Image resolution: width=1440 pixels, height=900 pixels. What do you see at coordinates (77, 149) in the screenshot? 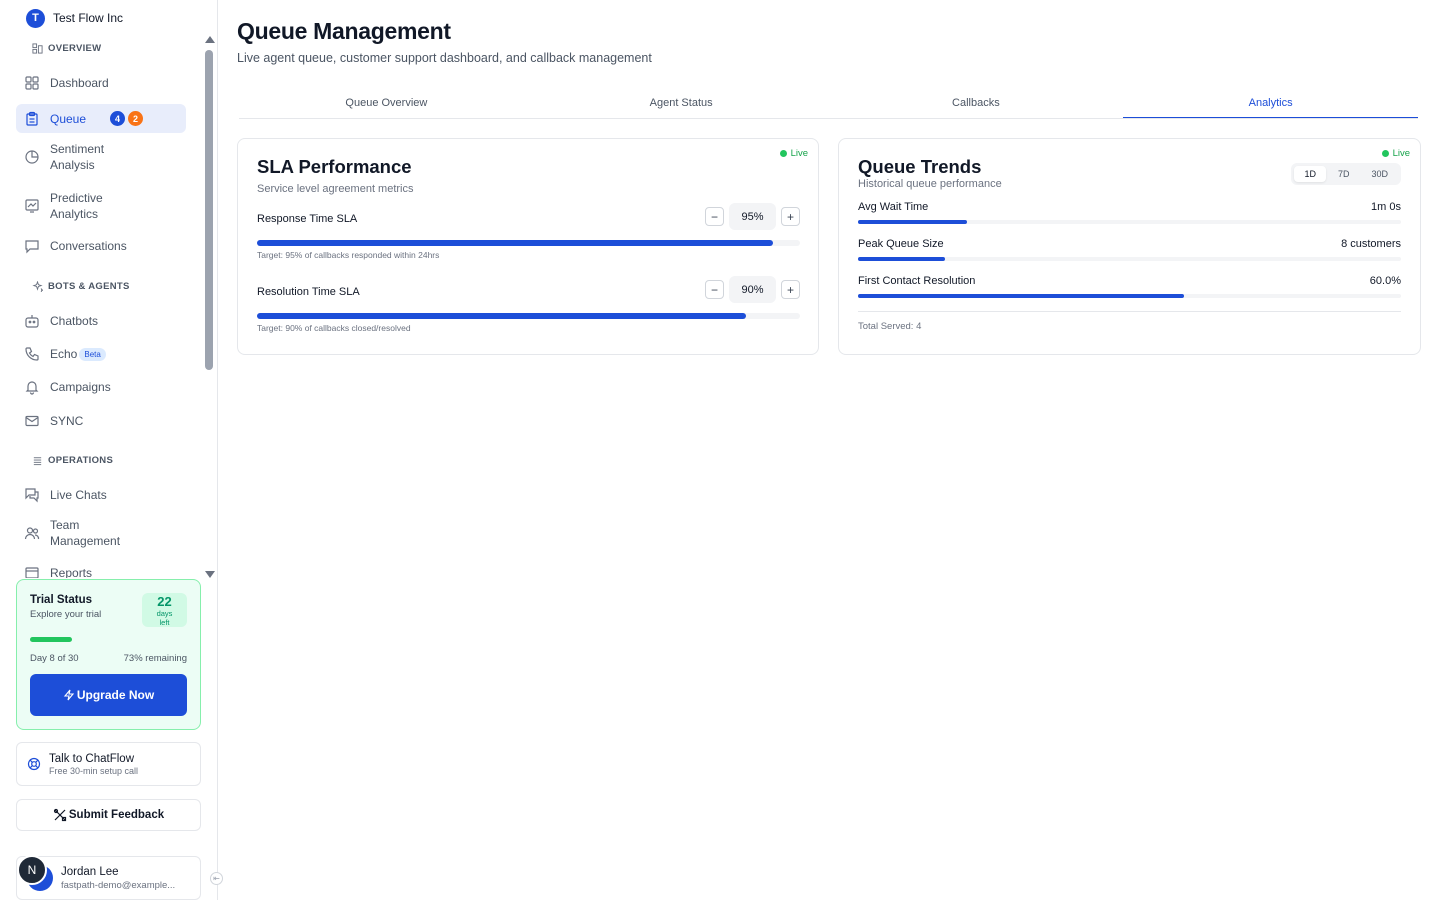
I see `sidebar-item-label: Sentiment` at bounding box center [77, 149].